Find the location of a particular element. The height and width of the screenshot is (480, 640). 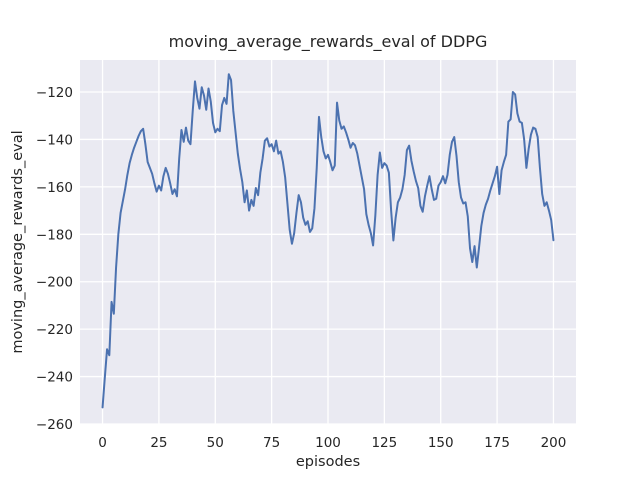

y-tick-label: −240 is located at coordinates (54, 378).